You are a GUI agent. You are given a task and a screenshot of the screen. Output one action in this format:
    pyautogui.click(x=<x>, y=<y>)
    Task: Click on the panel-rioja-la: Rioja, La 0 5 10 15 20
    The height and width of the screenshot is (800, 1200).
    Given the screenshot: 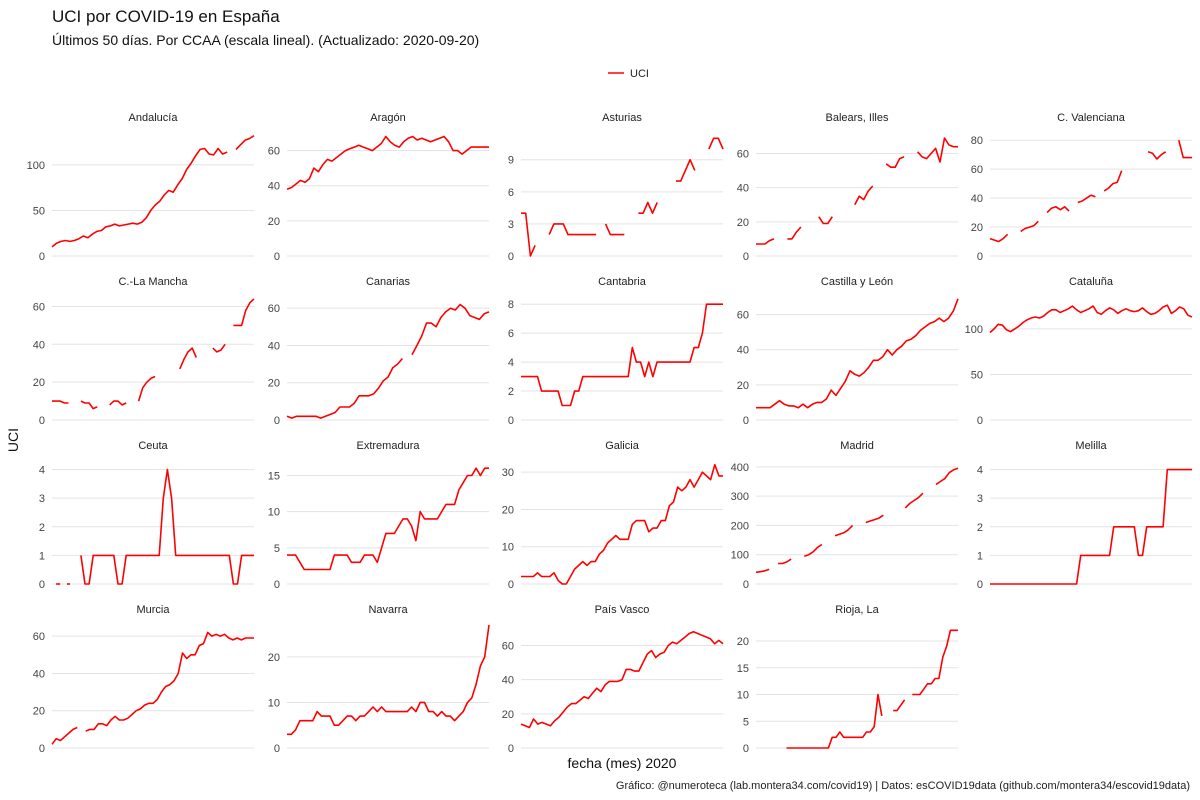 What is the action you would take?
    pyautogui.click(x=847, y=679)
    